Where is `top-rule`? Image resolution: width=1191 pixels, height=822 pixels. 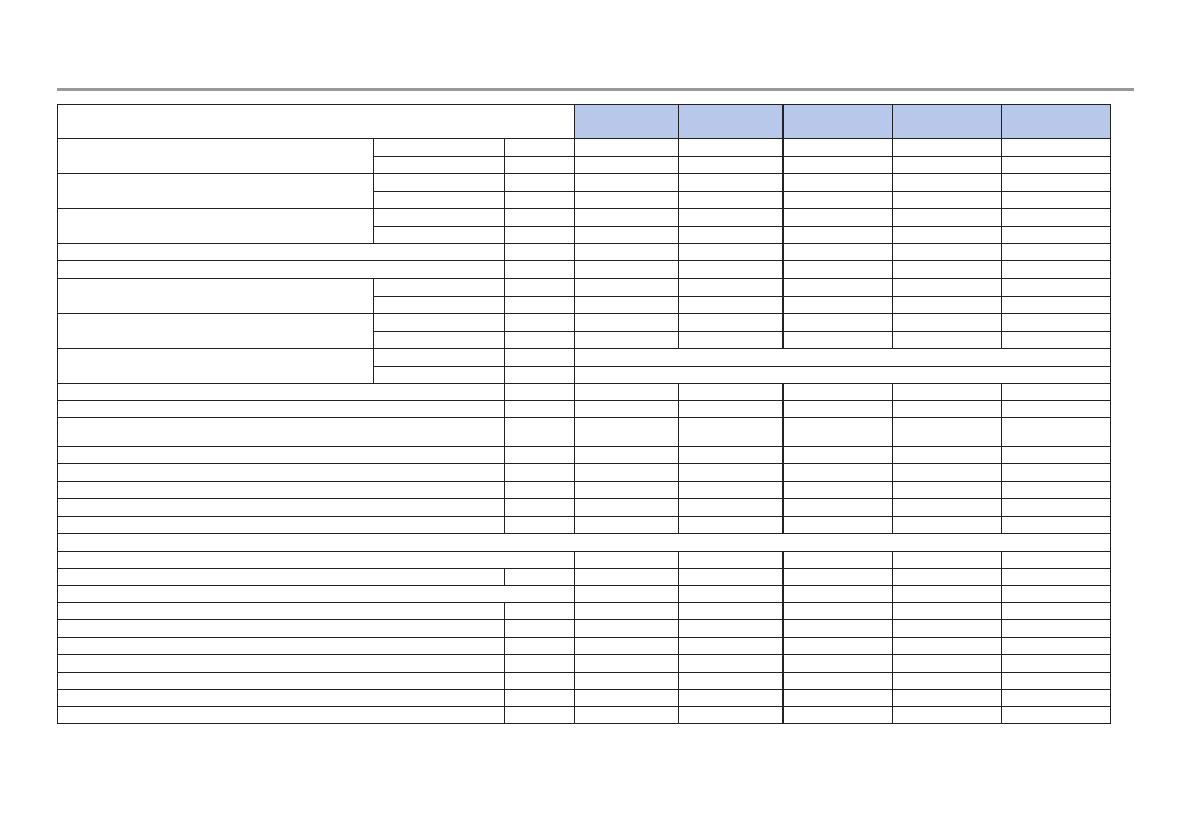
top-rule is located at coordinates (595, 89).